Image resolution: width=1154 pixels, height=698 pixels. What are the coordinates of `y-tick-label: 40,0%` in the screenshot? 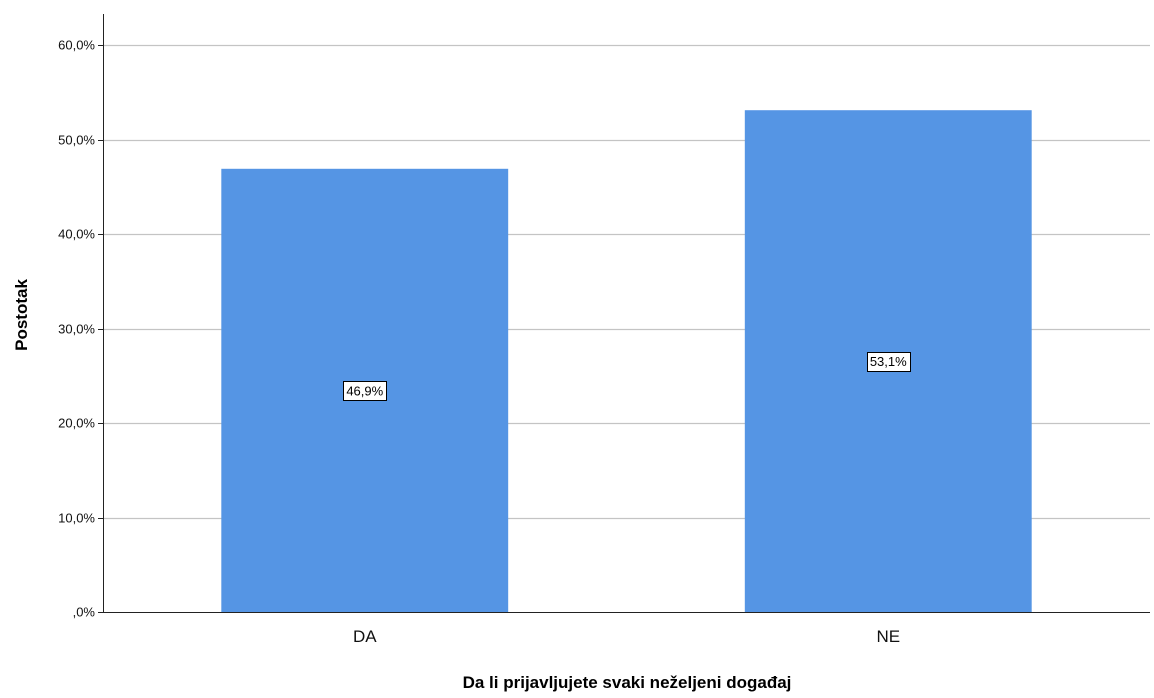 It's located at (76, 234).